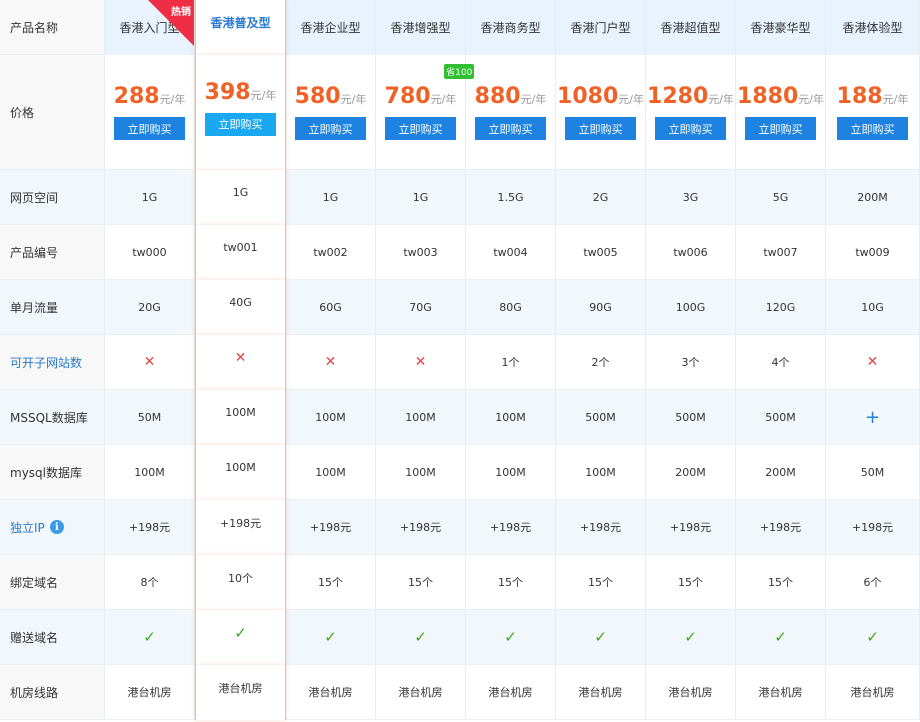 This screenshot has width=920, height=722. I want to click on row-label-6: 独立IP i, so click(52, 527).